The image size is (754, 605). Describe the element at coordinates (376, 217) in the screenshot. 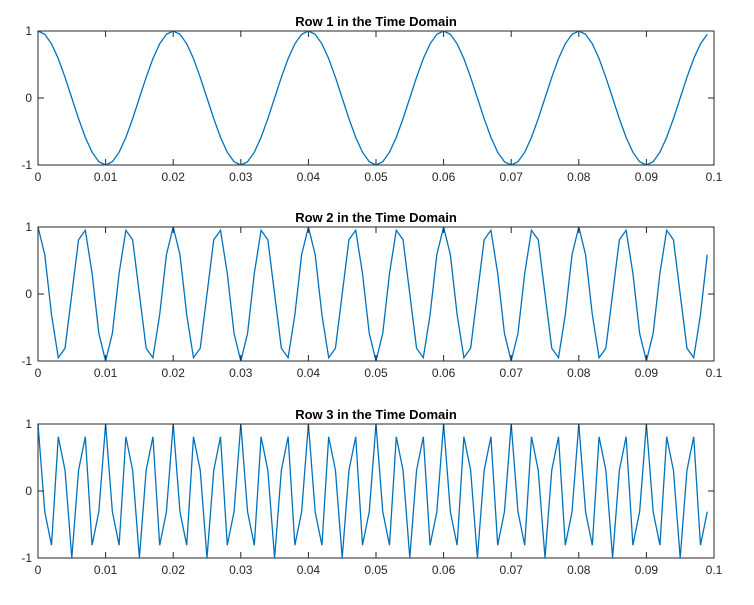

I see `chart-title: Row 2 in the Time Domain` at that location.